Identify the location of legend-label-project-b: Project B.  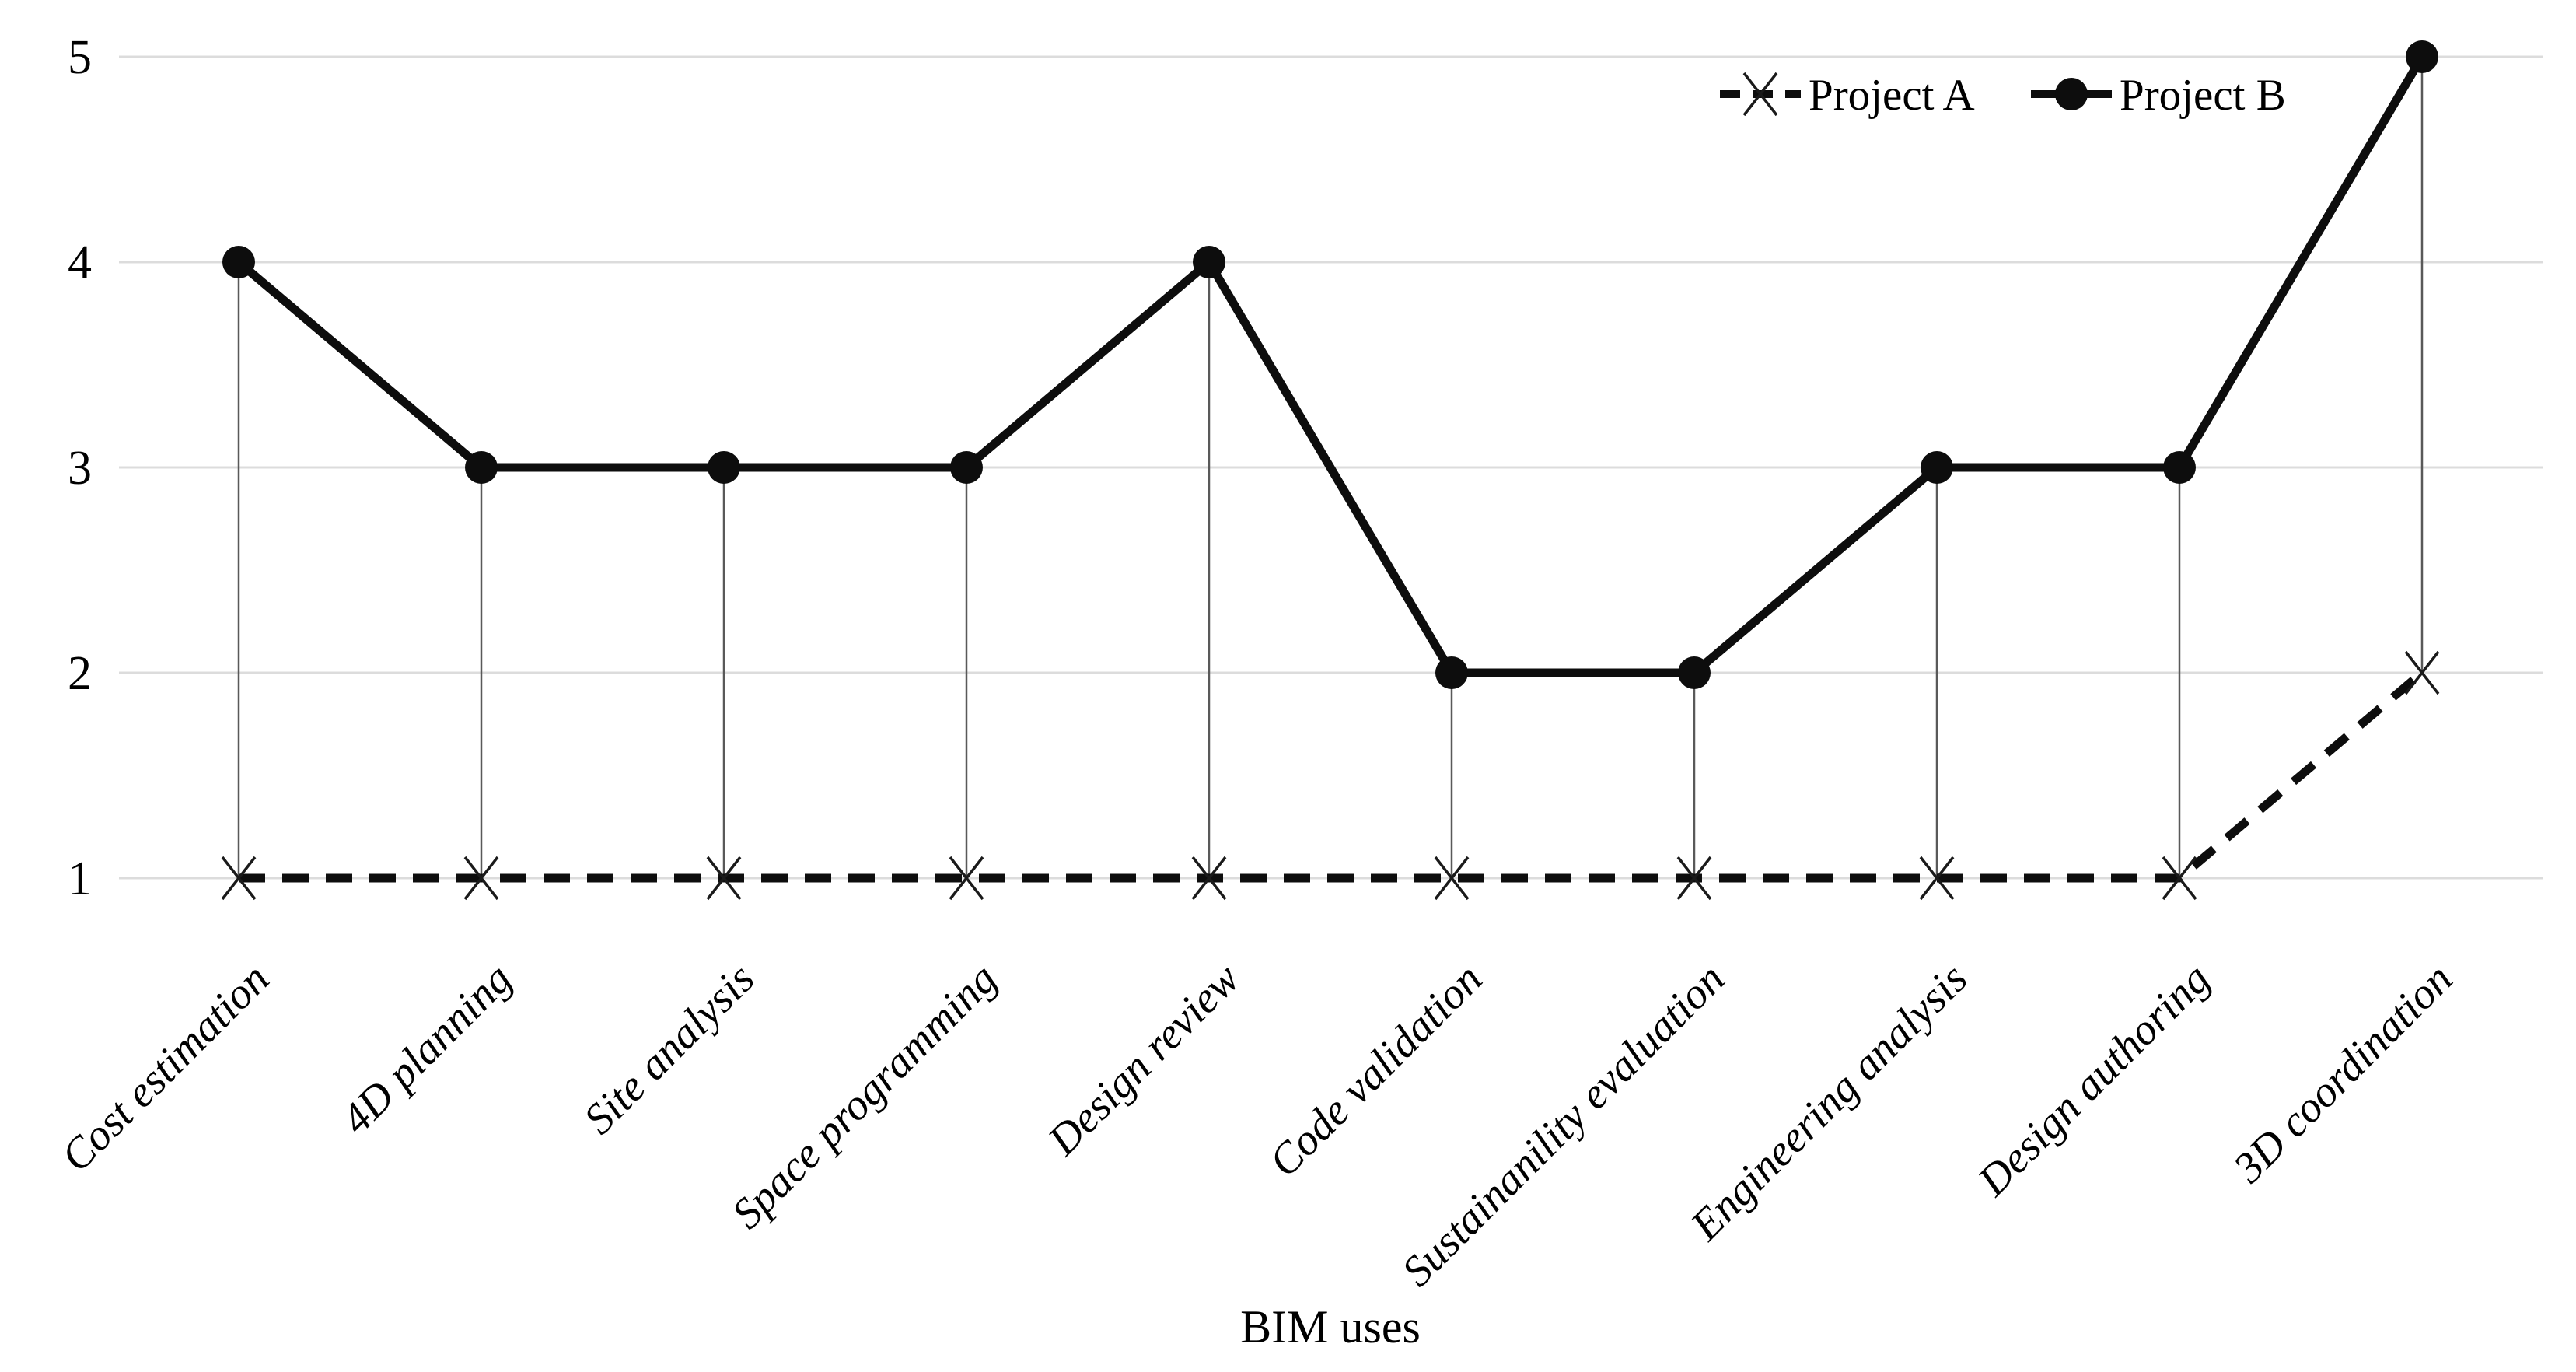
(2203, 95).